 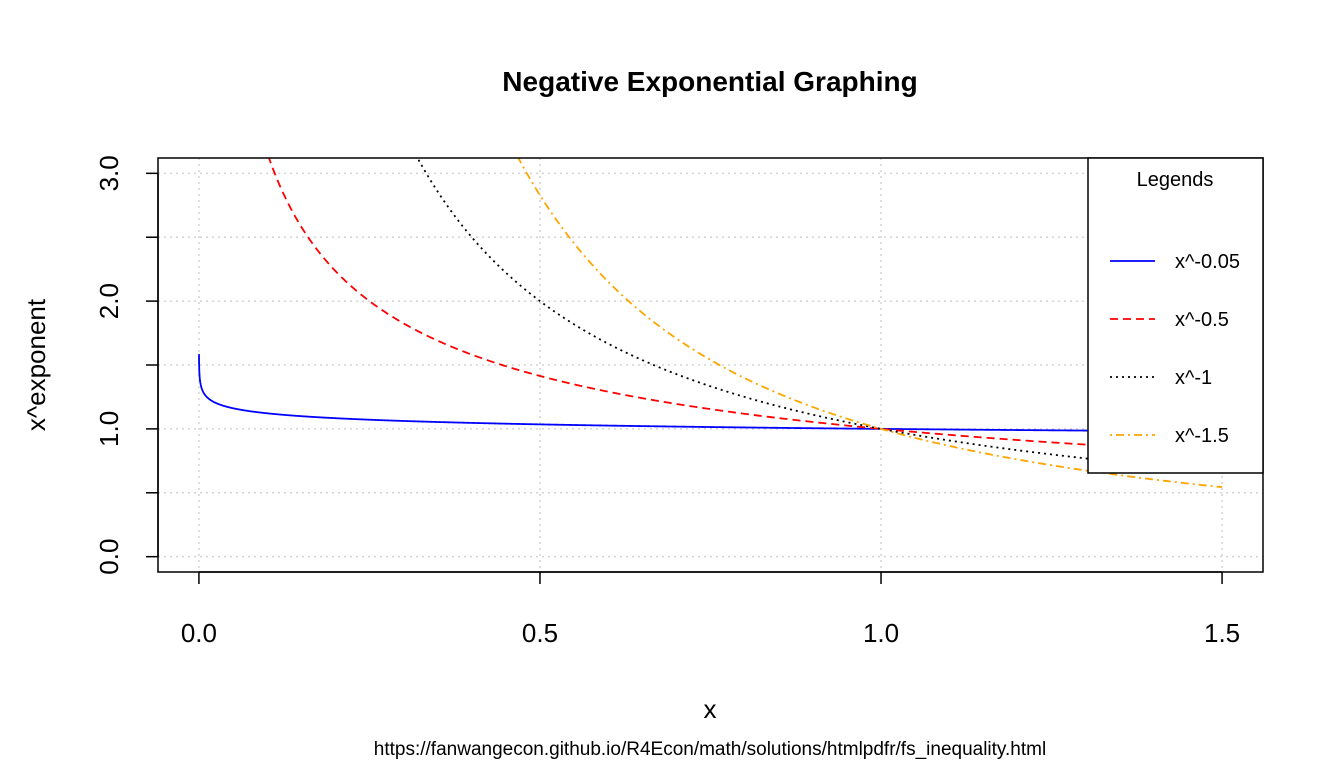 I want to click on x-axis-label: x, so click(x=710, y=709).